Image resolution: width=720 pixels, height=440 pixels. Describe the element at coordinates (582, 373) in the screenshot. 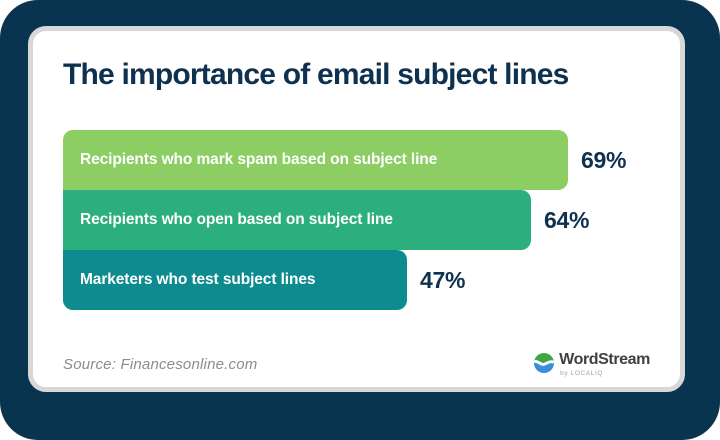

I see `wordstream-logo-byline: by LOCALIQ` at that location.